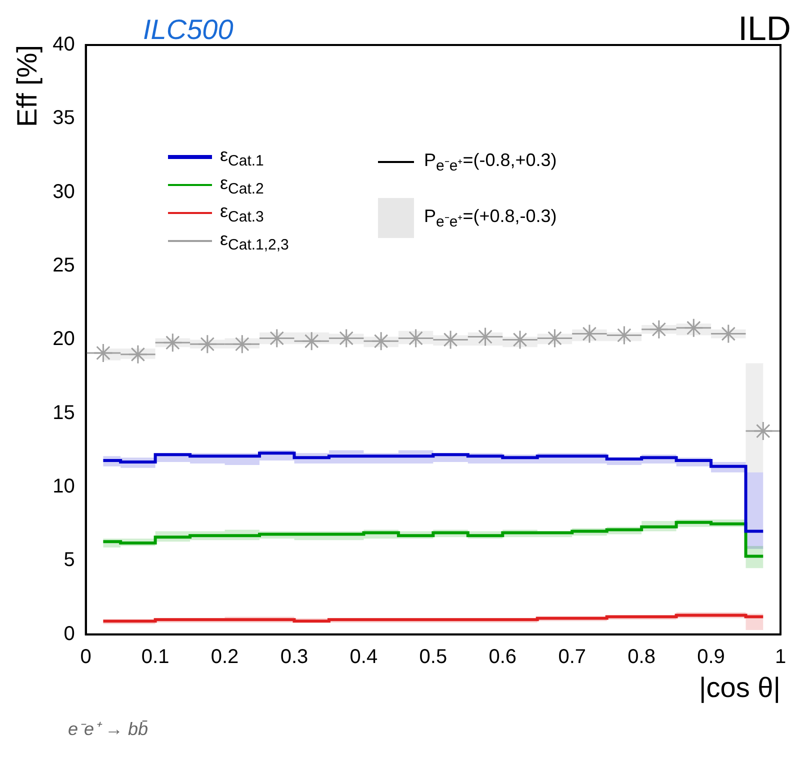 This screenshot has width=799, height=764. I want to click on x-tick-label: 0.7, so click(572, 657).